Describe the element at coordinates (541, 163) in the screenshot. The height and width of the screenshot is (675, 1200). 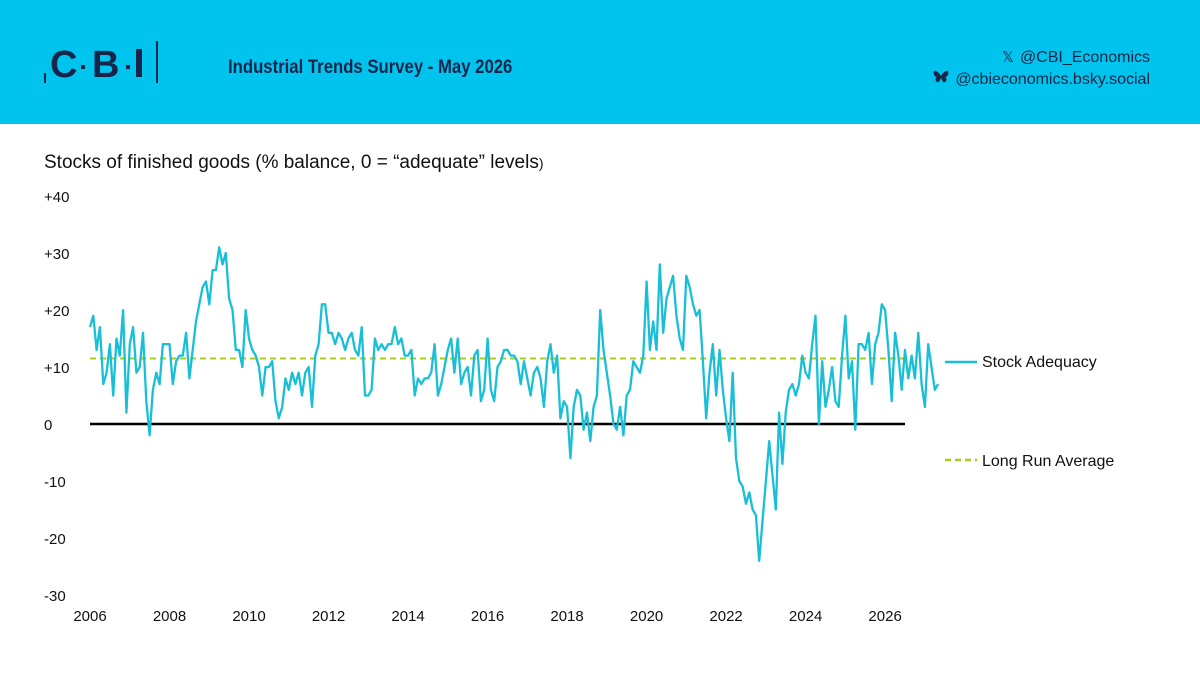
I see `chart-title-tail: )` at that location.